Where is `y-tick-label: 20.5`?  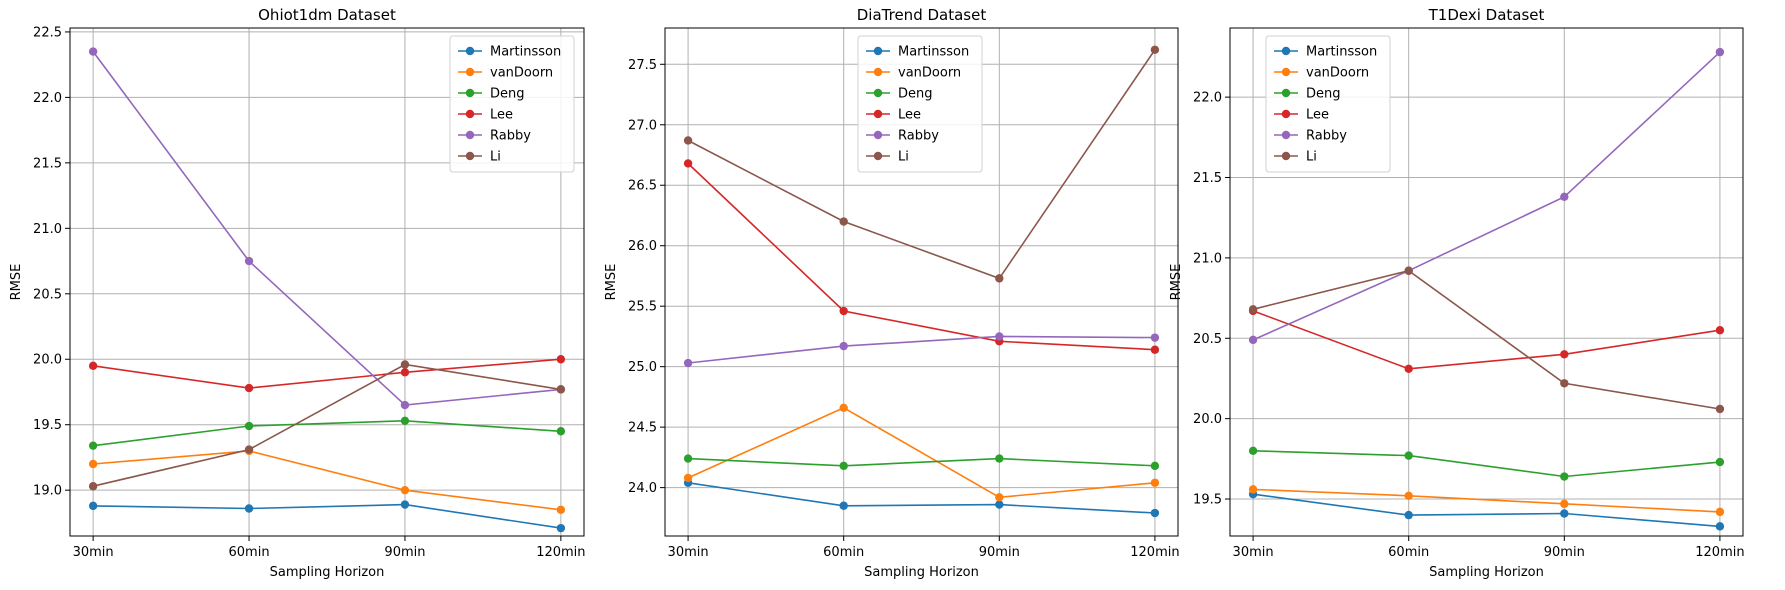
y-tick-label: 20.5 is located at coordinates (47, 294).